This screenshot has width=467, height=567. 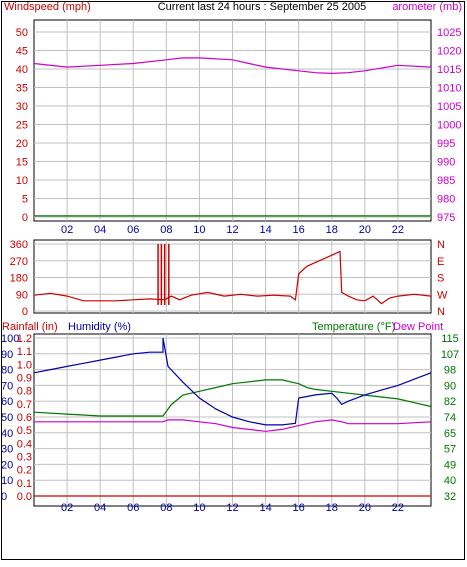 I want to click on temperature-axis-label: Temperature (°F), so click(x=353, y=327).